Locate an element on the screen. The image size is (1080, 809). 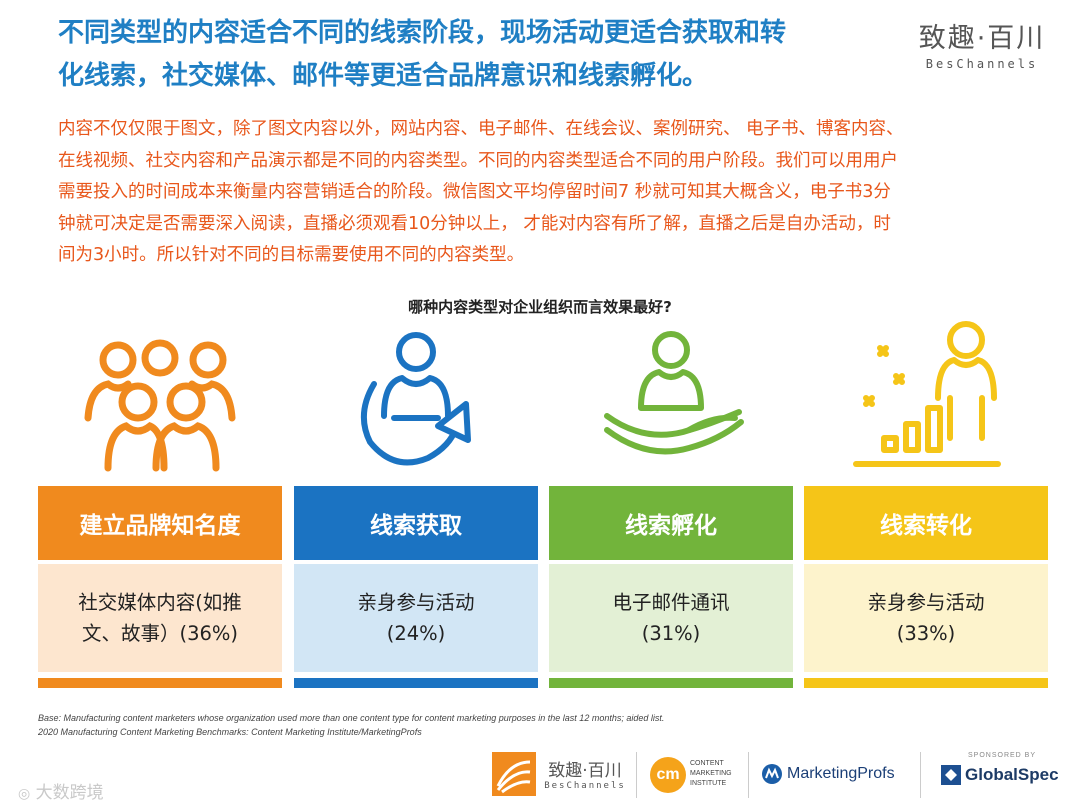
watermark: ◎ 大数跨境 is located at coordinates (61, 793).